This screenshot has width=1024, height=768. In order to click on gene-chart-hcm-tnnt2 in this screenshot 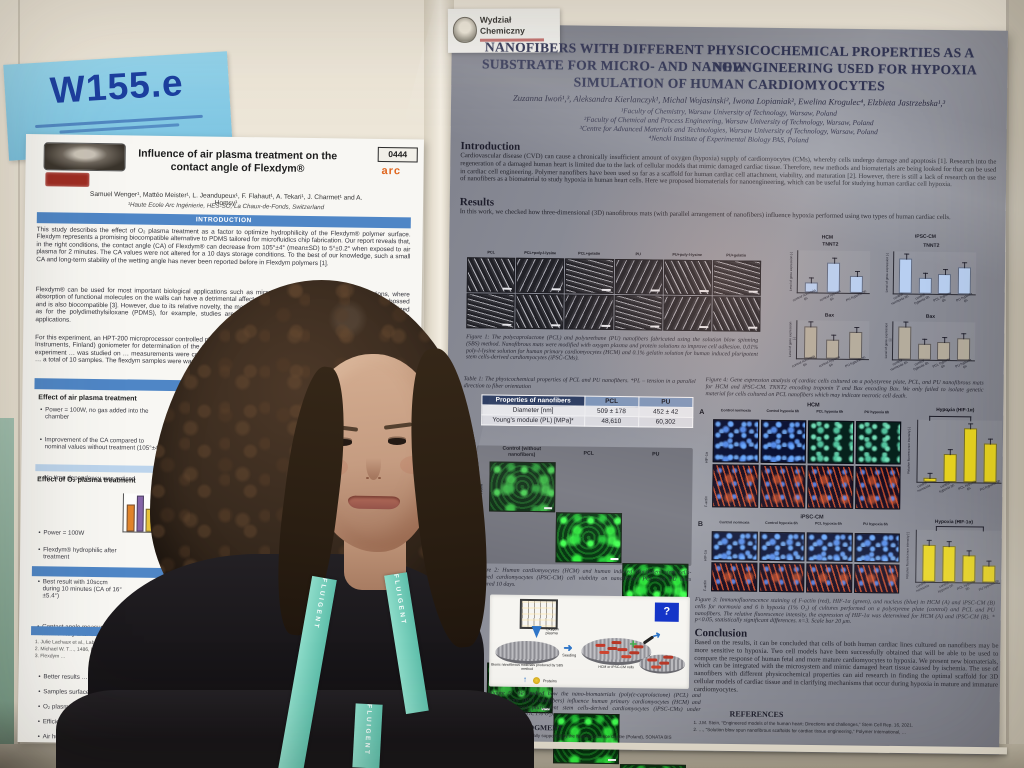, I will do `click(833, 272)`.